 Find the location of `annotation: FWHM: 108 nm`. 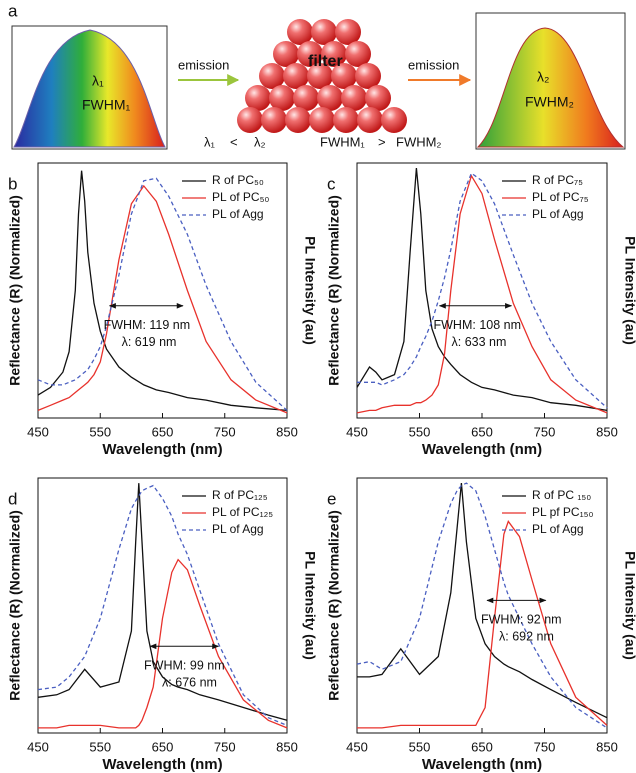

annotation: FWHM: 108 nm is located at coordinates (478, 325).